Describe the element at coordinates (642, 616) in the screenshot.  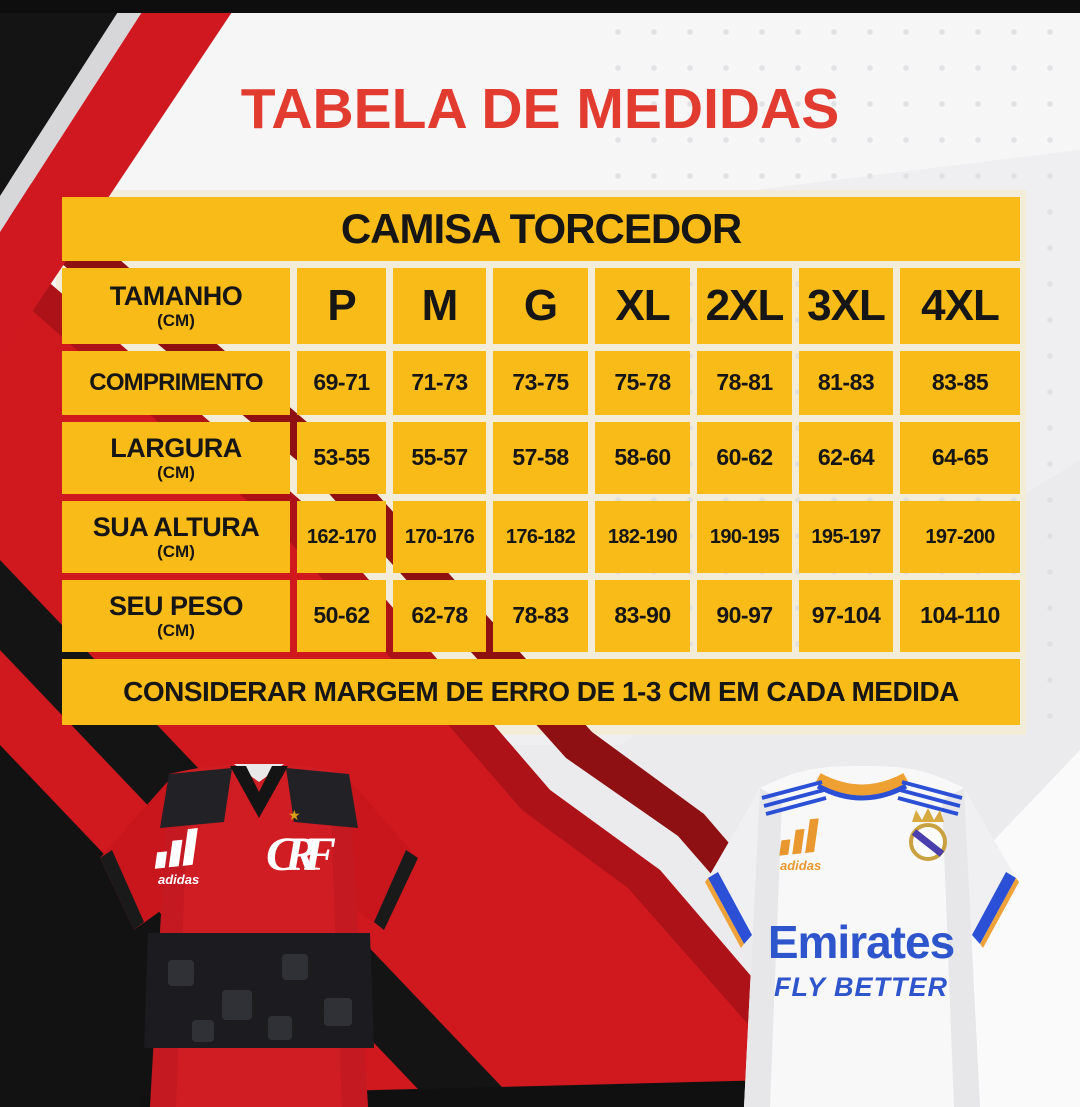
I see `value-cell: 83-90` at that location.